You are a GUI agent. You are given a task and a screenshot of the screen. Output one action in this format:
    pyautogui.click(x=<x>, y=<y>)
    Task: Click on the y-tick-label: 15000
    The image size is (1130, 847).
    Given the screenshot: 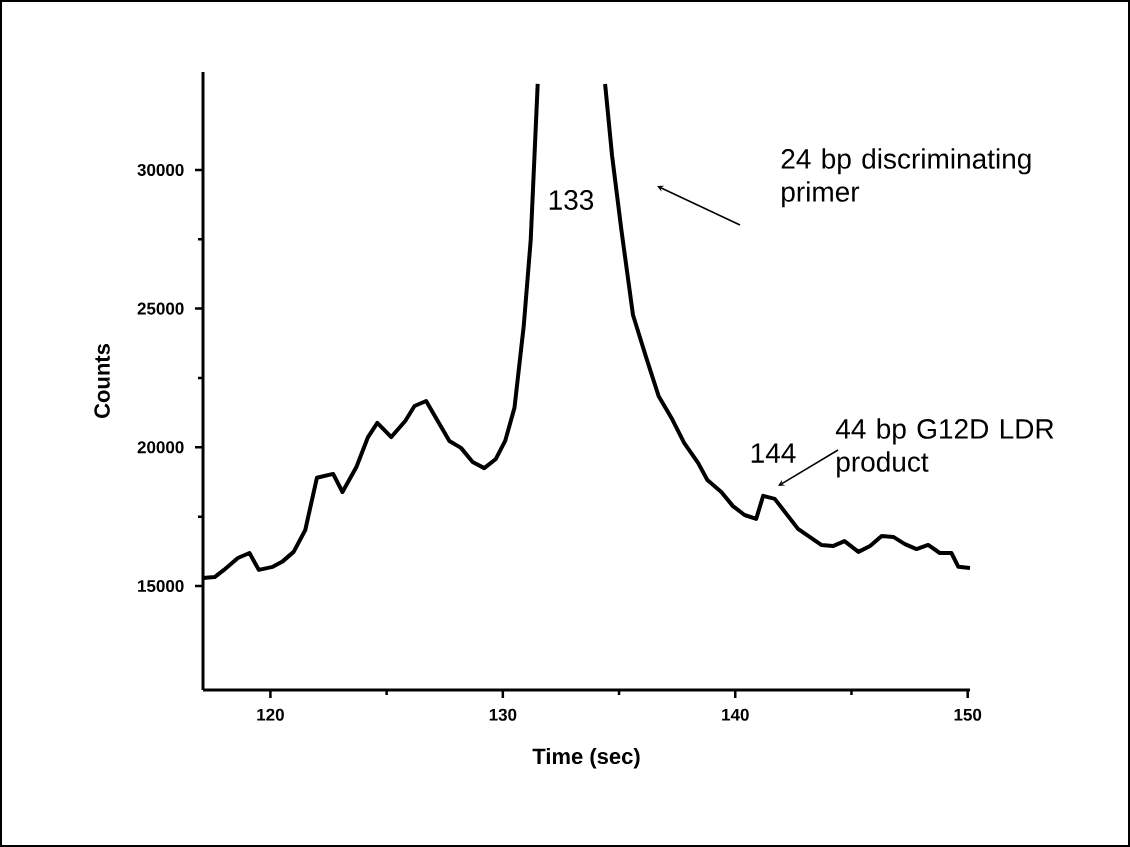 What is the action you would take?
    pyautogui.click(x=161, y=586)
    